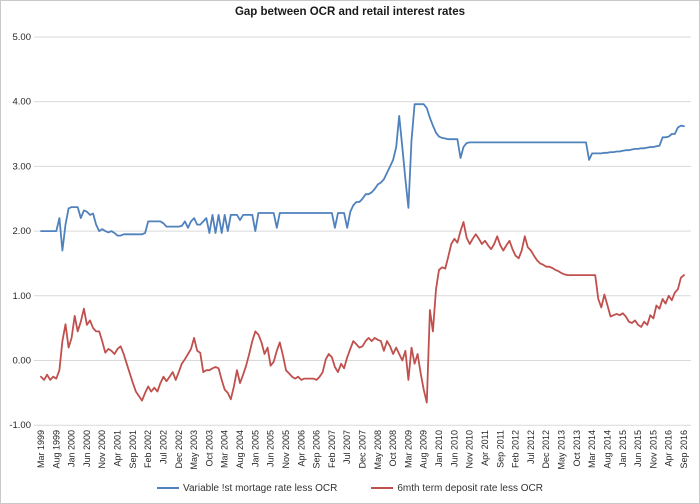 The height and width of the screenshot is (504, 700). Describe the element at coordinates (638, 448) in the screenshot. I see `x-tick-label: Jun 2015` at that location.